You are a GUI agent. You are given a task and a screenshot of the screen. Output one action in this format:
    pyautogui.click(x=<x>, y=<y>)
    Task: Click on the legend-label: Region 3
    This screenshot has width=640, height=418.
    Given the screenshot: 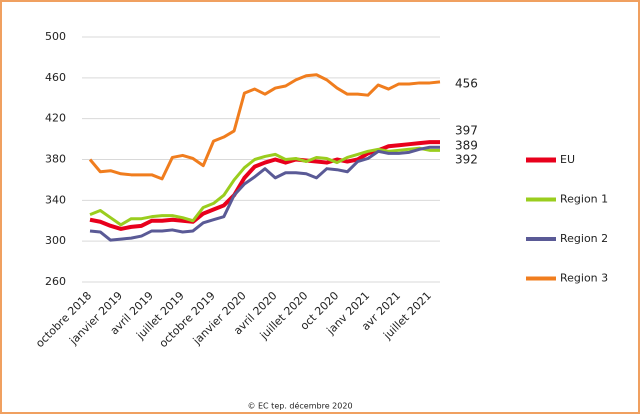 What is the action you would take?
    pyautogui.click(x=584, y=278)
    